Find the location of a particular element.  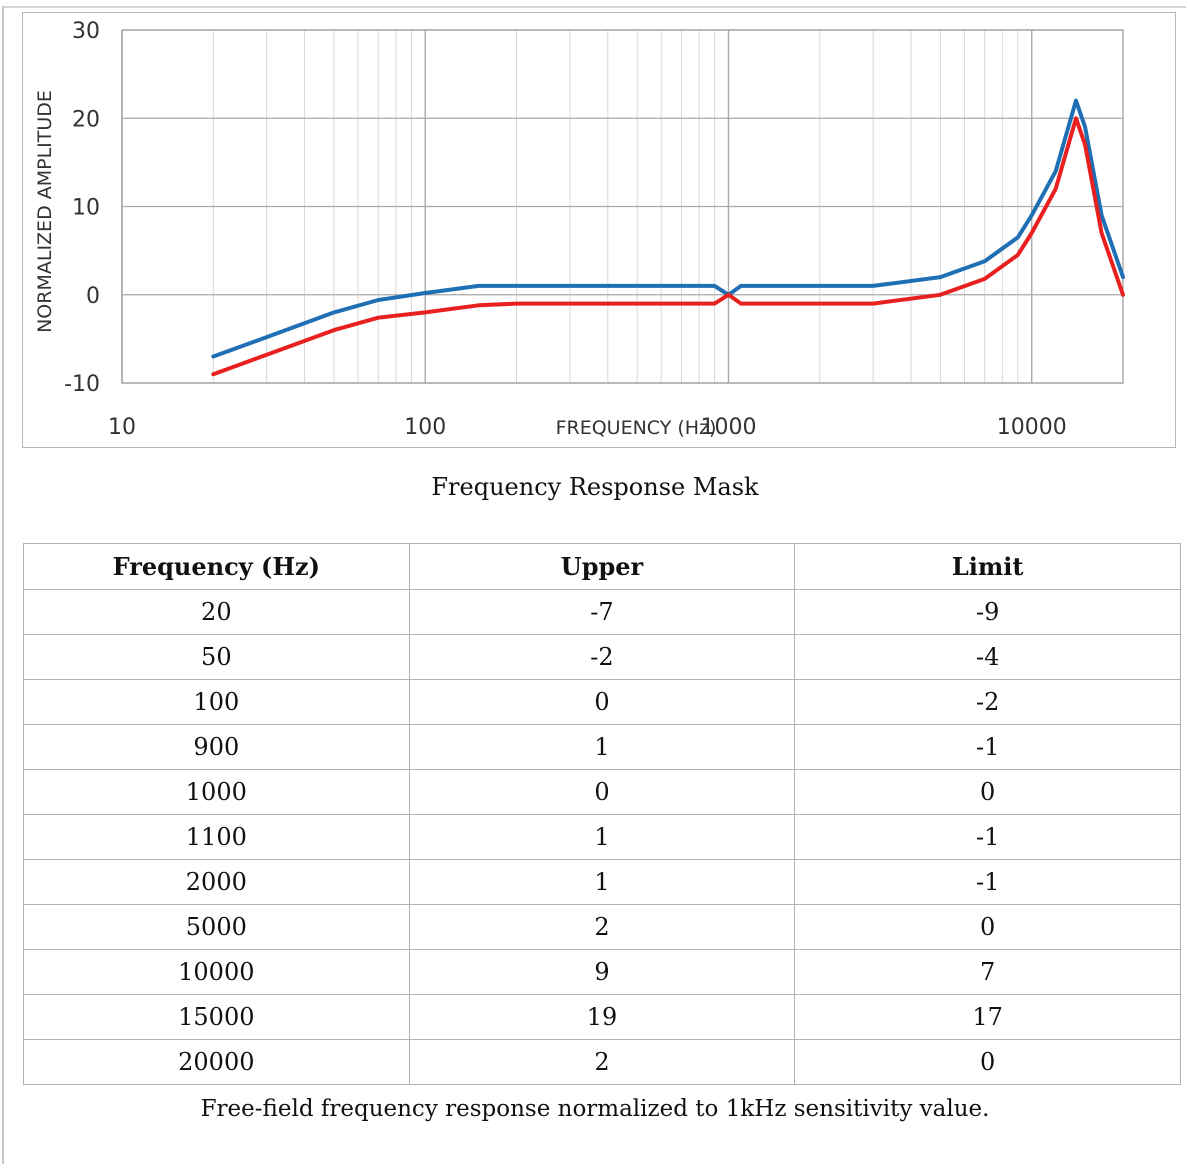

limit-cell: -9 is located at coordinates (987, 612).